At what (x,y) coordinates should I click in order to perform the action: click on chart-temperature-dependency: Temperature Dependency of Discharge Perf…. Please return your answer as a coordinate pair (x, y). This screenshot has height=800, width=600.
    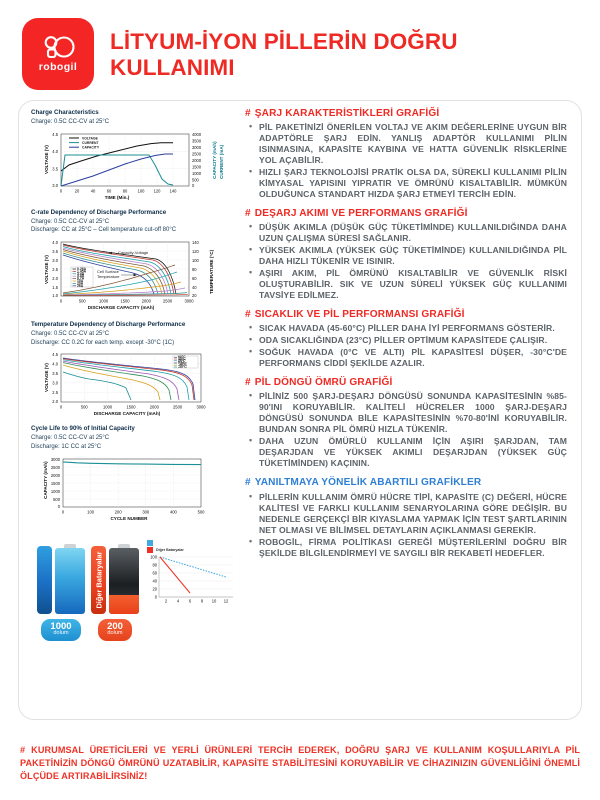
    Looking at the image, I should click on (132, 369).